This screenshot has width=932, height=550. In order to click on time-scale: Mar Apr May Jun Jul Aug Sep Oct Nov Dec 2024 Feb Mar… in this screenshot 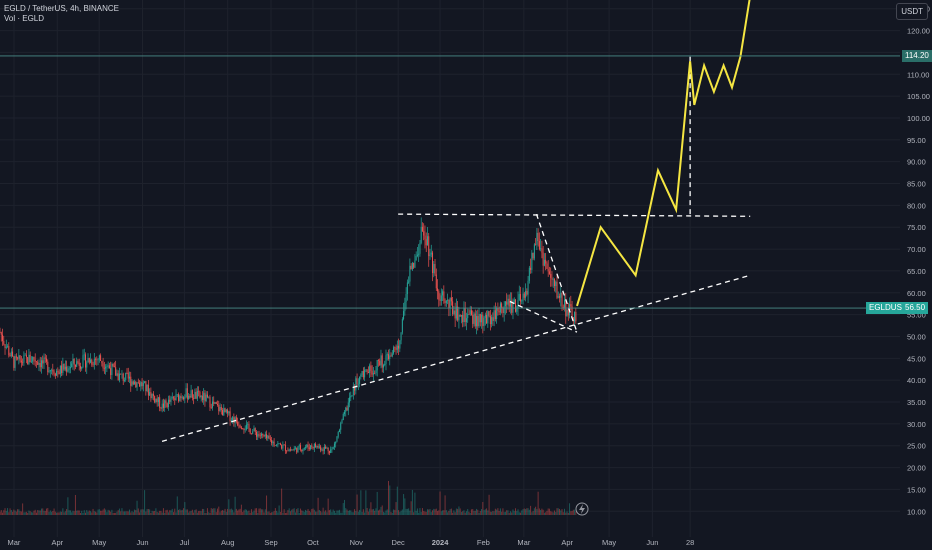, I will do `click(466, 543)`.